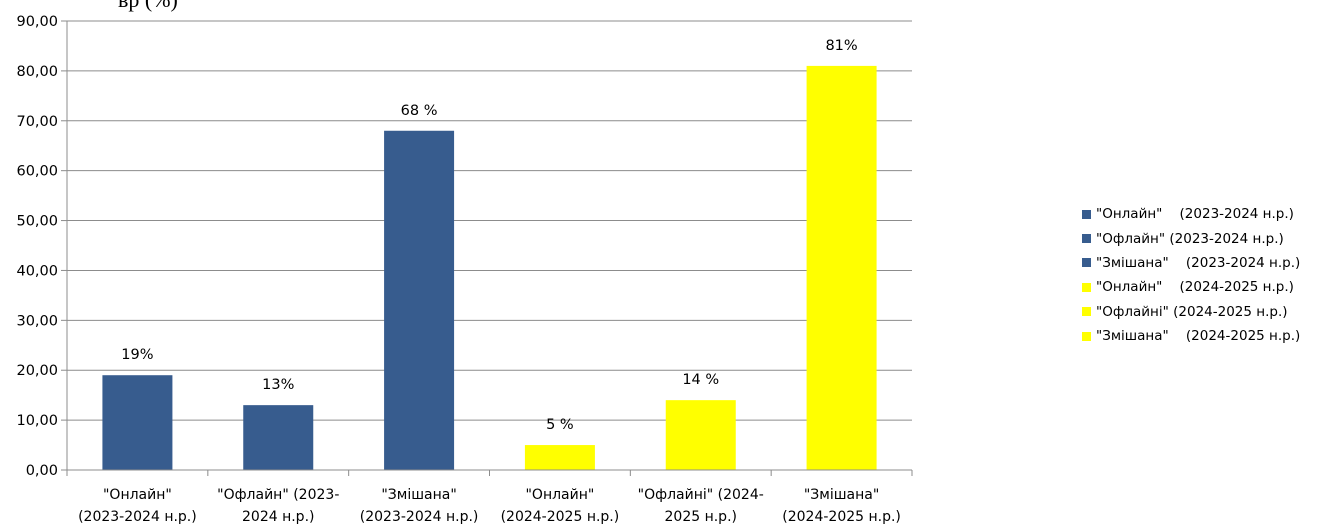 The height and width of the screenshot is (526, 1332). What do you see at coordinates (701, 506) in the screenshot?
I see `x-tick-label: "Офлайні" (2024- 2025 н.р.)` at bounding box center [701, 506].